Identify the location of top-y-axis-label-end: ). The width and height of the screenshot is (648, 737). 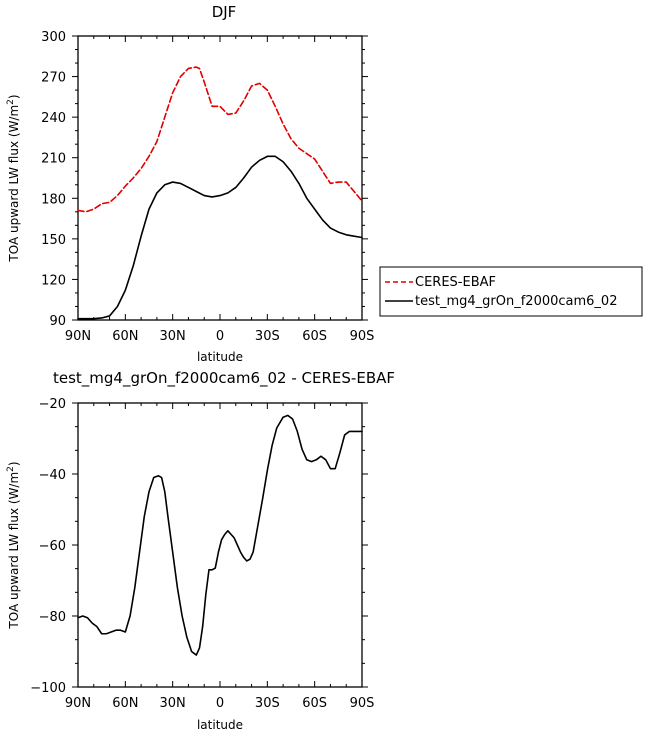
(14, 96).